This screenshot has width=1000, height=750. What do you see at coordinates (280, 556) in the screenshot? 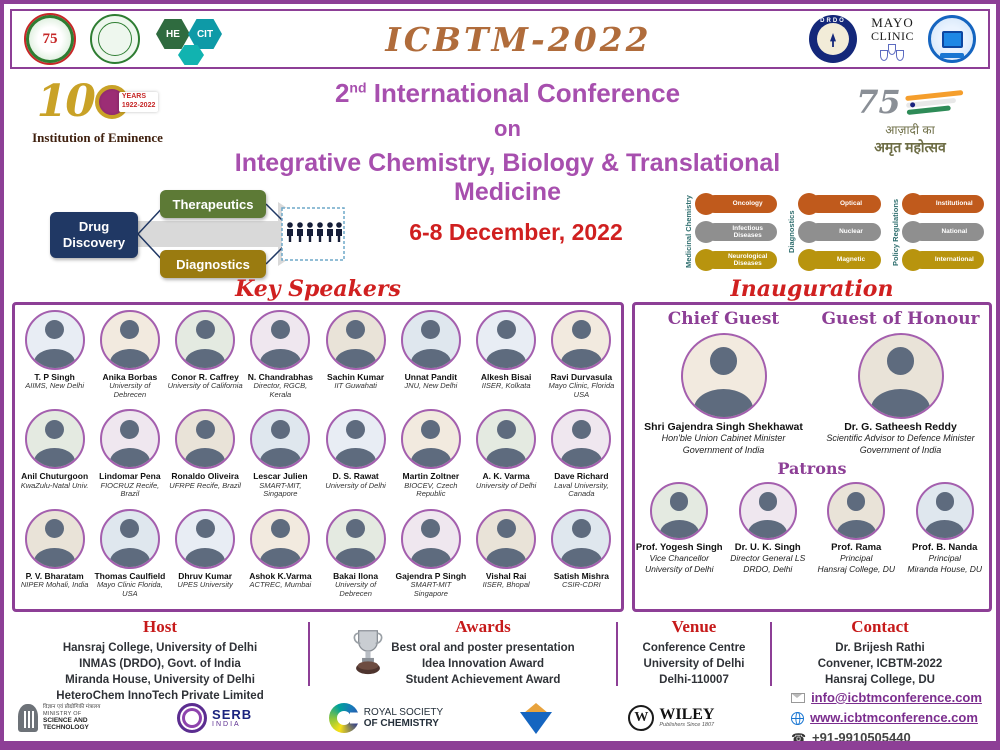
I see `speaker-card: Ashok K.Varma ACTREC, Mumbai` at bounding box center [280, 556].